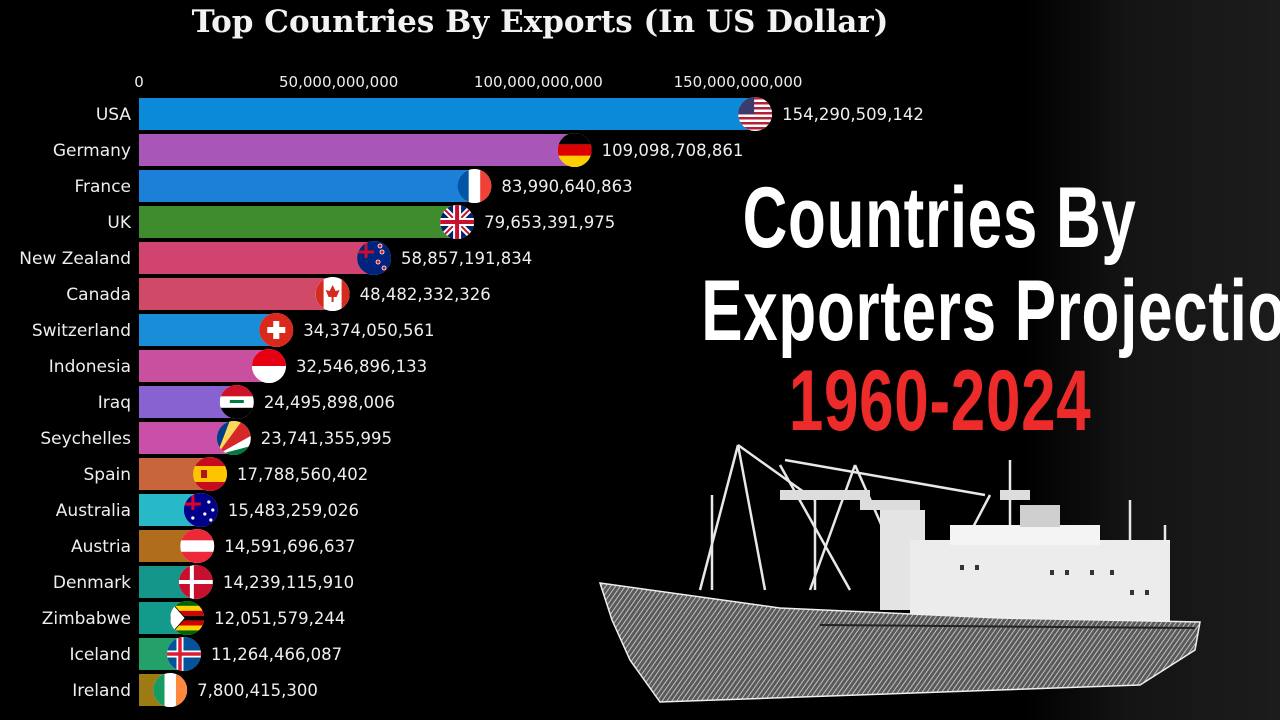 The image size is (1280, 720). What do you see at coordinates (200, 510) in the screenshot?
I see `australia-flag-icon` at bounding box center [200, 510].